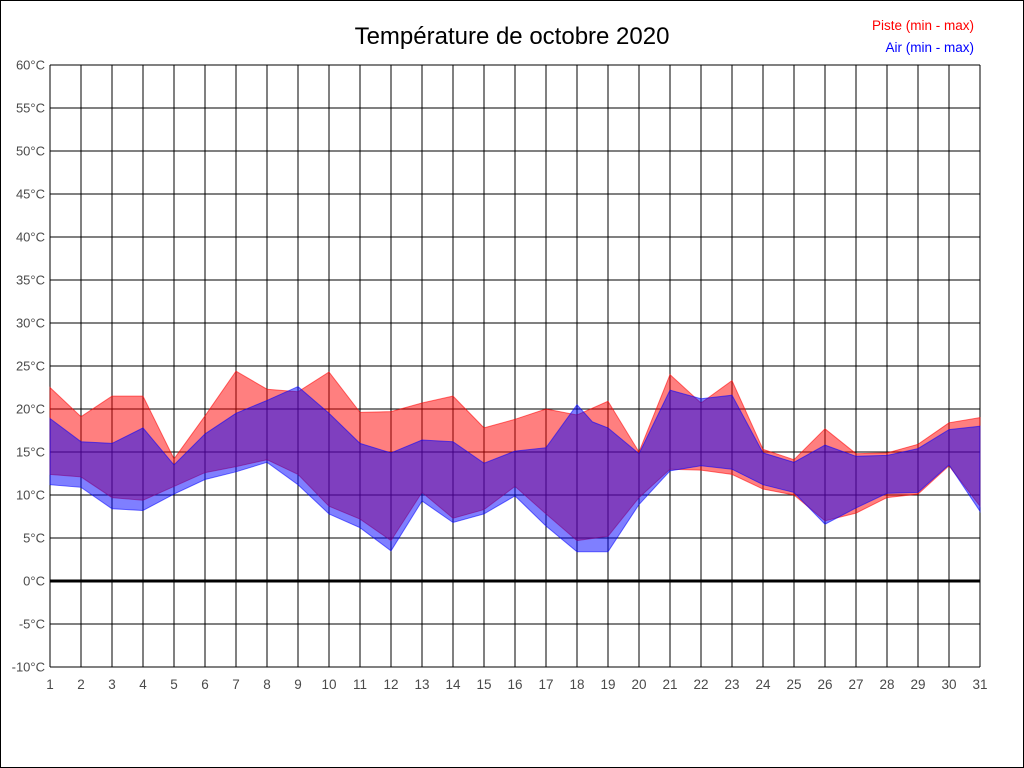 The image size is (1024, 768). Describe the element at coordinates (576, 684) in the screenshot. I see `svg-text: 18` at that location.